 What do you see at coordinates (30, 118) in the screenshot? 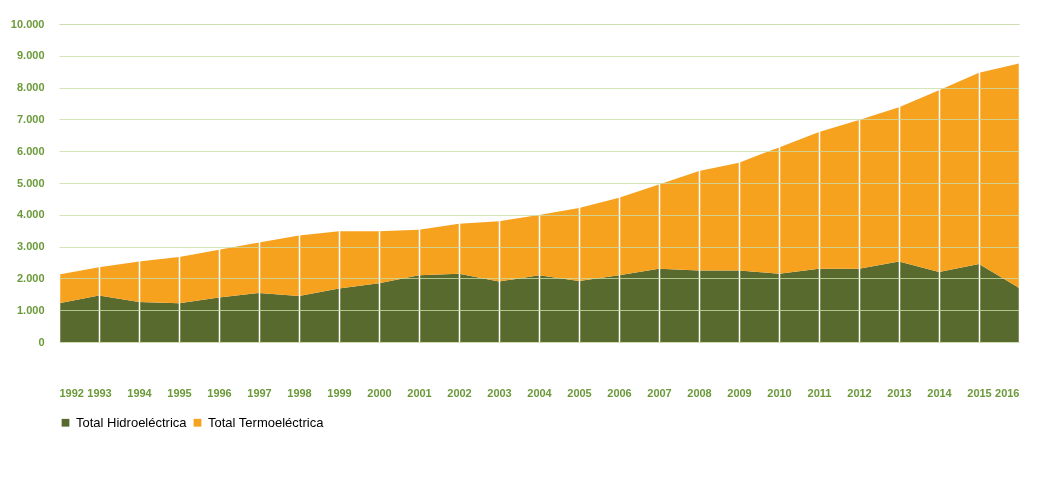
I see `y-tick-label: 7.000` at bounding box center [30, 118].